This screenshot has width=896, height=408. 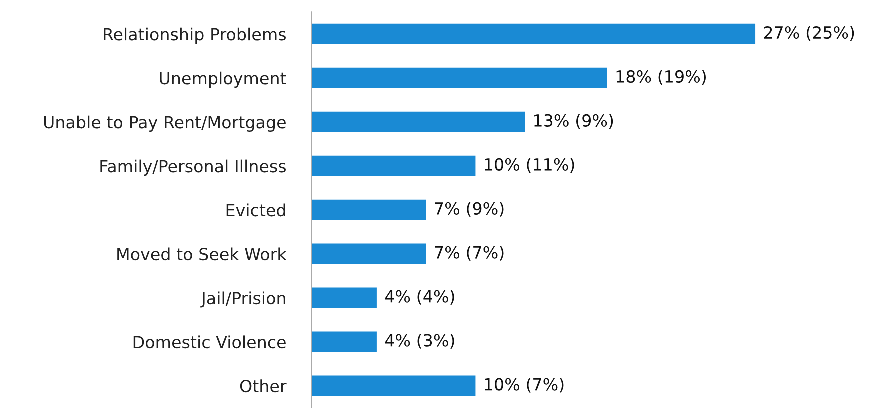 What do you see at coordinates (202, 254) in the screenshot?
I see `y-tick-label: Moved to Seek Work` at bounding box center [202, 254].